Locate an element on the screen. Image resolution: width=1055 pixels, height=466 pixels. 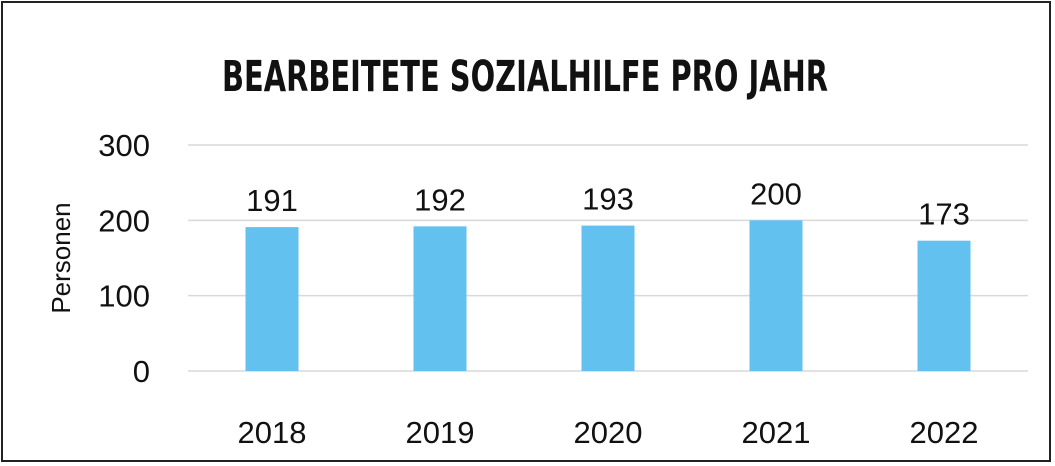
y-tick-label: 0 is located at coordinates (141, 371).